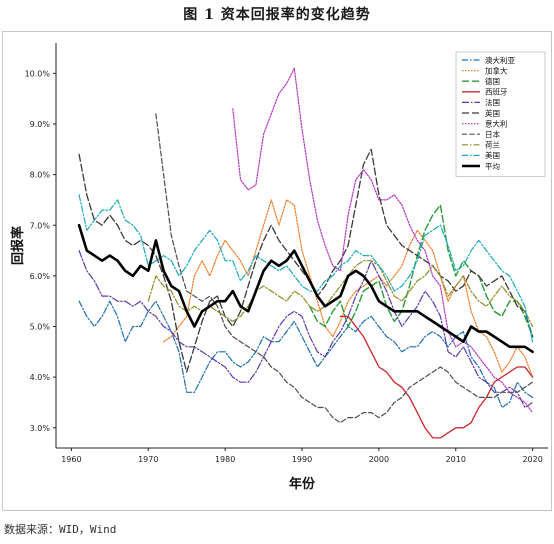  Describe the element at coordinates (379, 459) in the screenshot. I see `x-tick-label: 2000` at that location.